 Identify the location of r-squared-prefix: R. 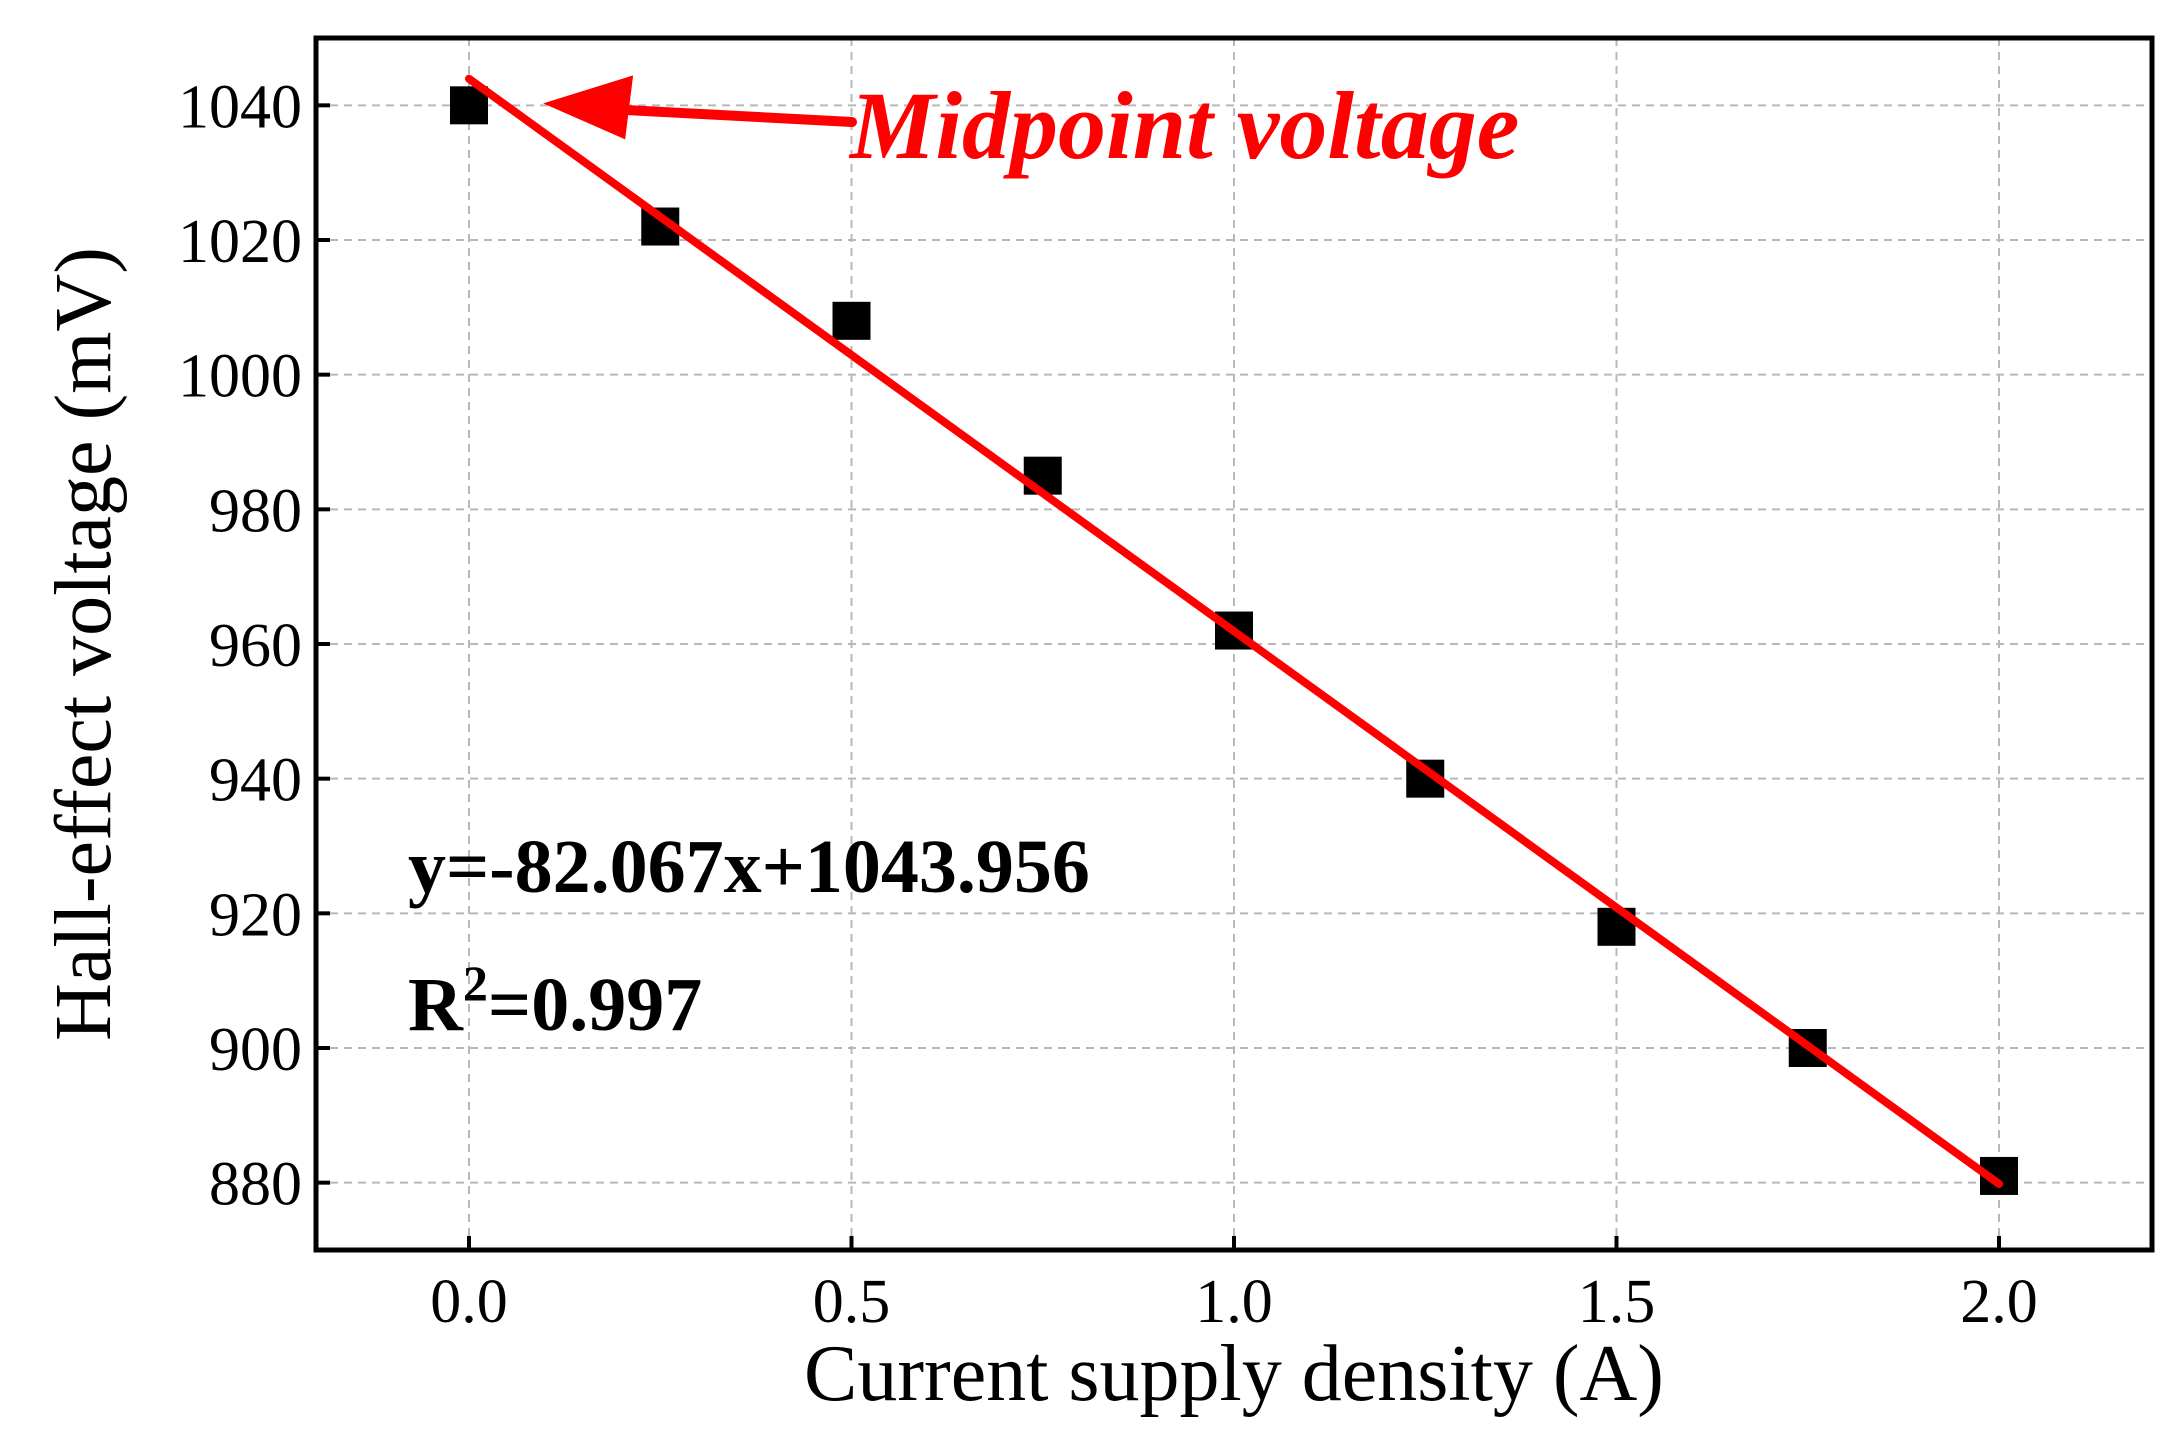
(436, 1005).